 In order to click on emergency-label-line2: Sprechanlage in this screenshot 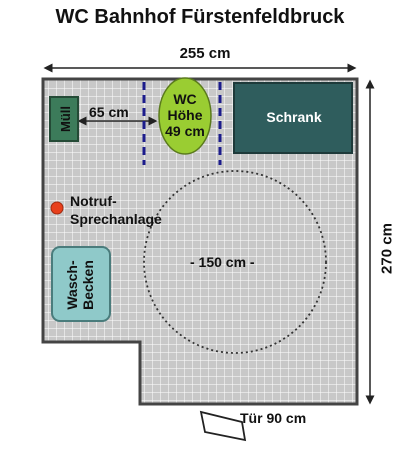, I will do `click(116, 219)`.